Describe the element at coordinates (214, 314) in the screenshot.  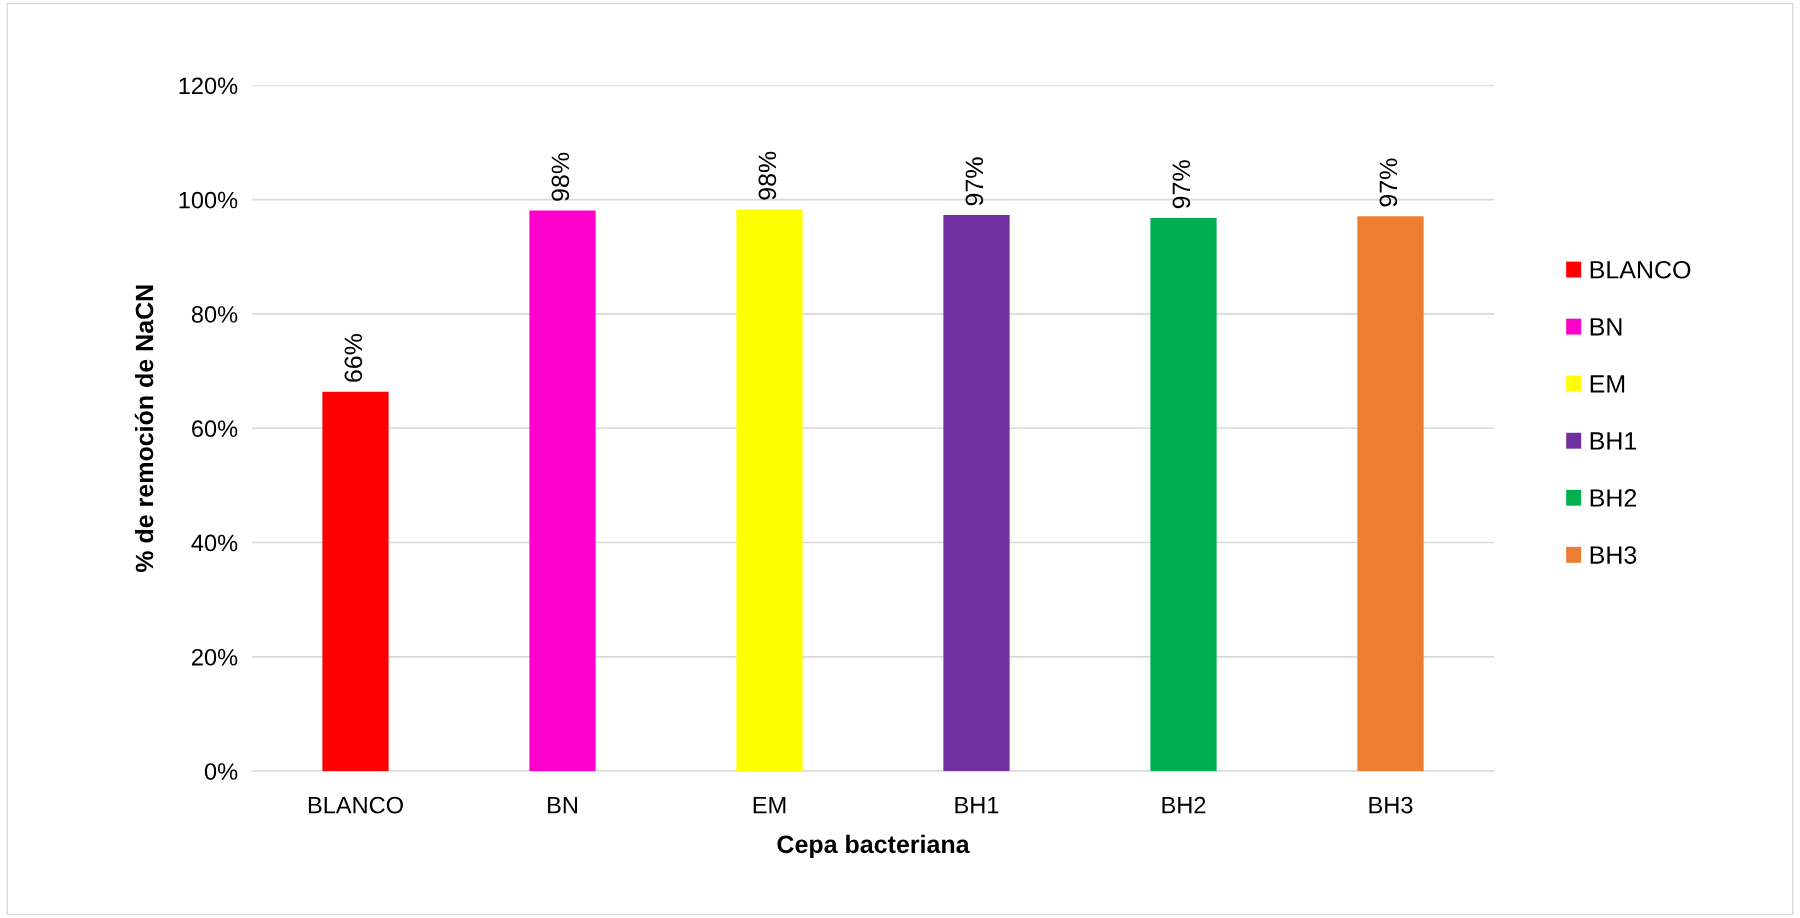
I see `y-tick-label: 80%` at that location.